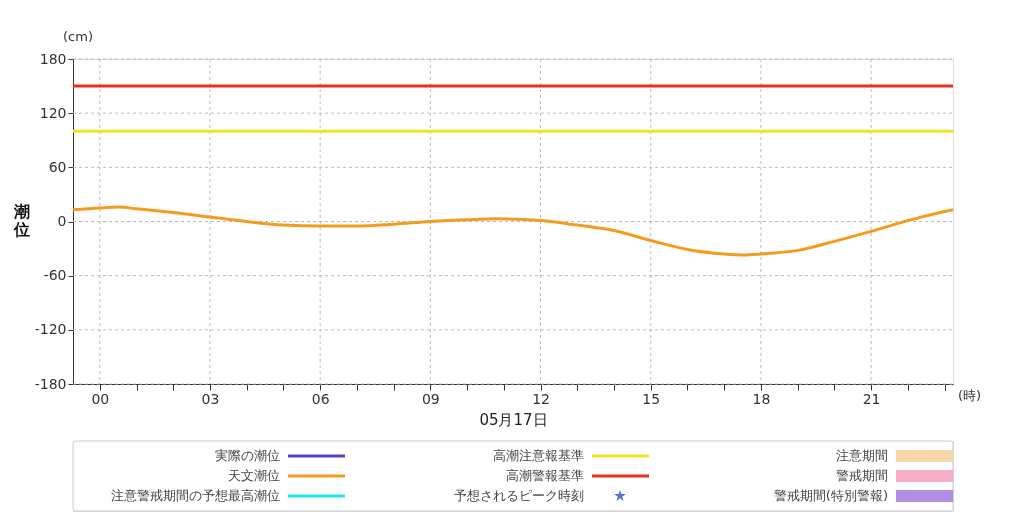 This screenshot has height=516, width=1024. I want to click on y-tick-label: -60, so click(55, 275).